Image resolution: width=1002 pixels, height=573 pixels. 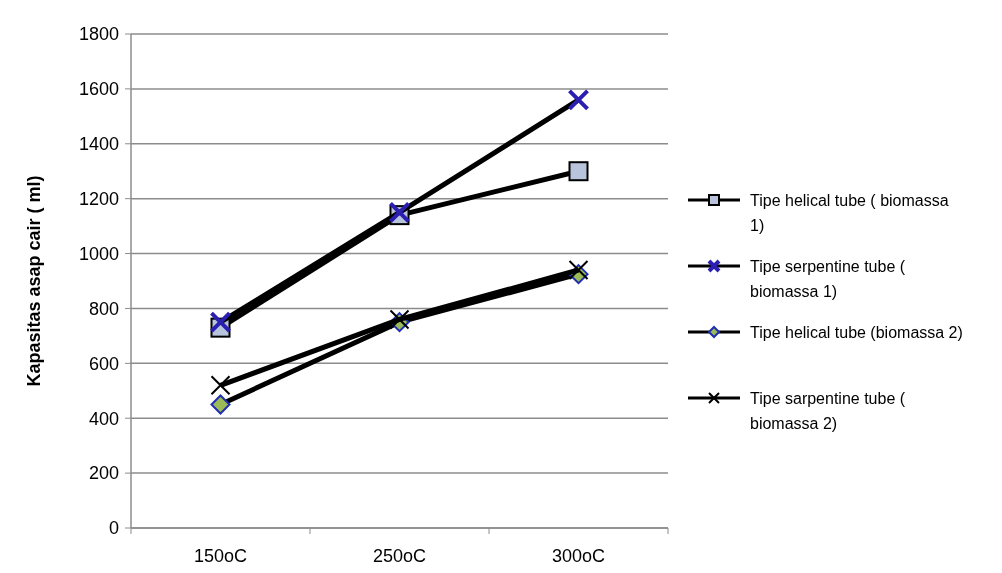 I want to click on legend-label: Tipe helical tube ( biomassa 1), so click(x=849, y=213).